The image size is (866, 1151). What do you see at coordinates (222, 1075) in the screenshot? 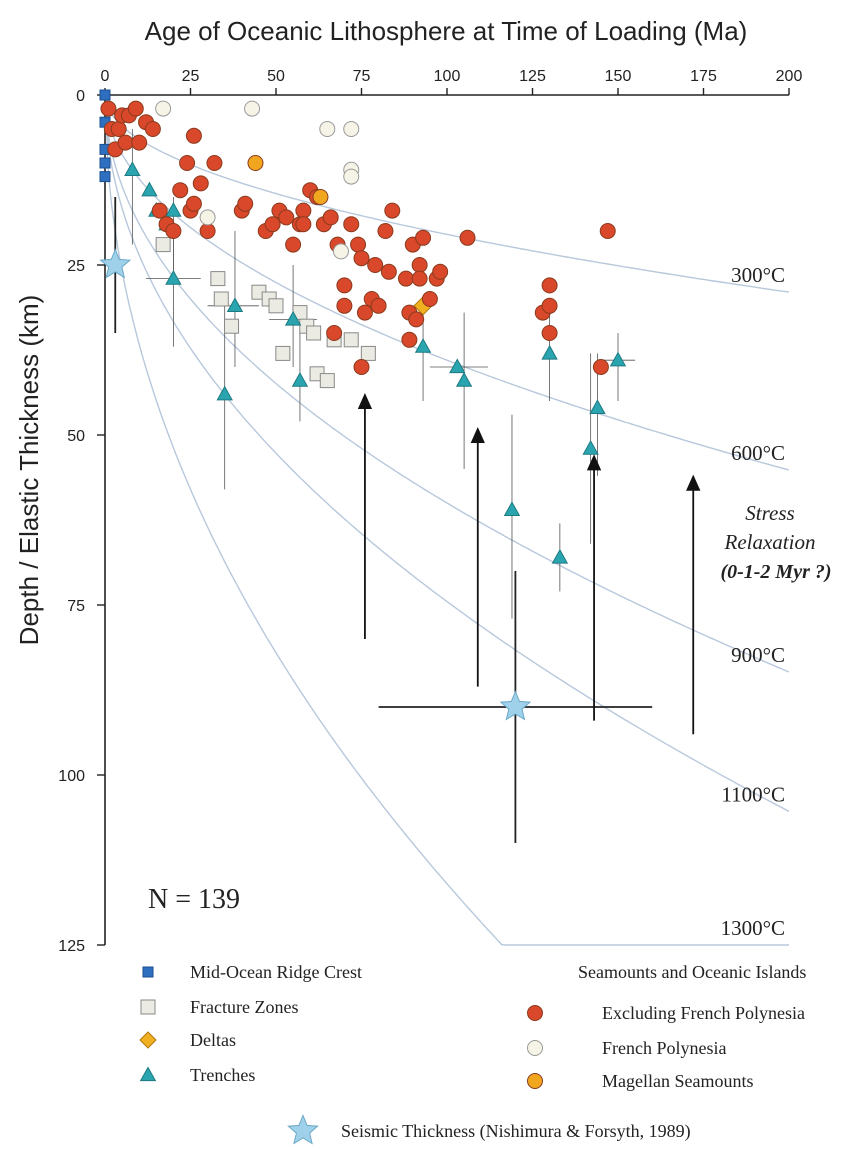
I see `legend-trenches-label: Trenches` at bounding box center [222, 1075].